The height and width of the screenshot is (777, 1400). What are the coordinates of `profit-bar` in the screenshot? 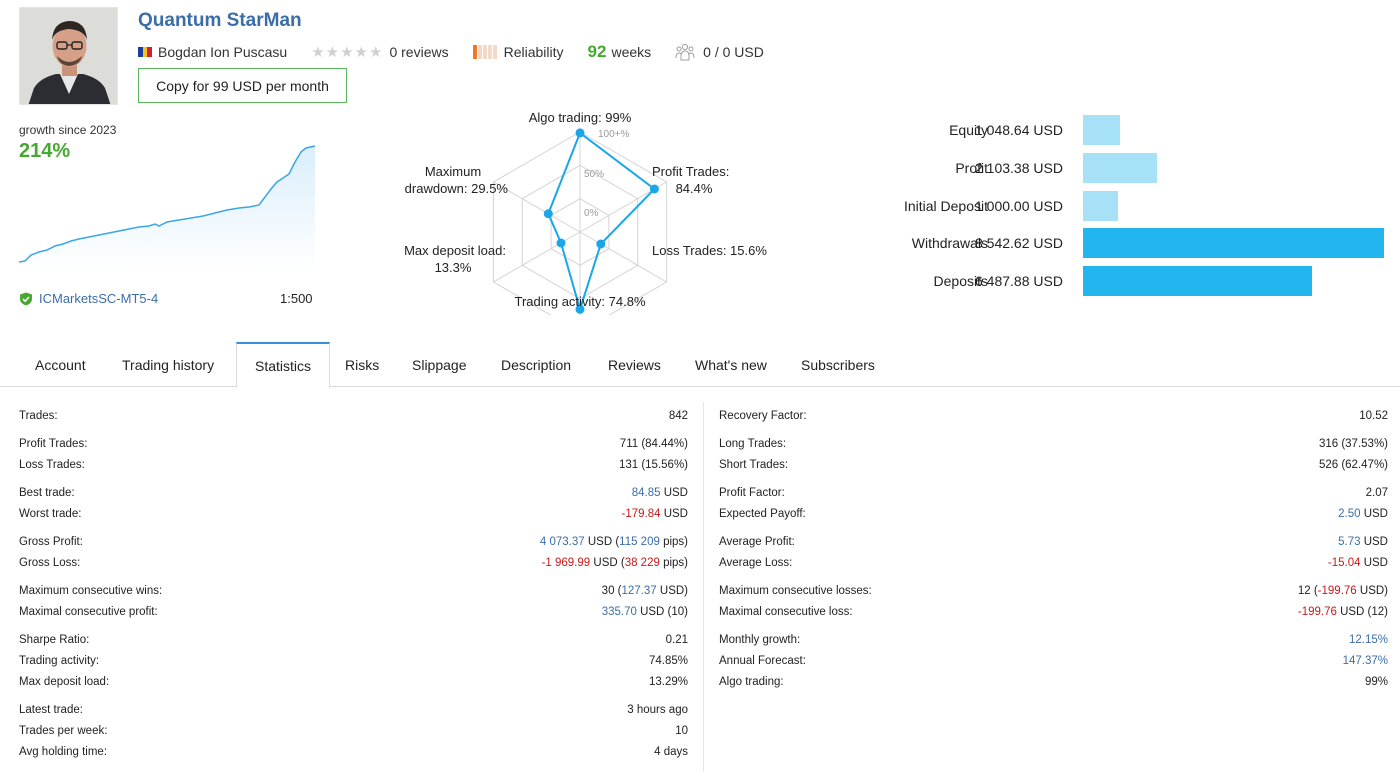 It's located at (1120, 168).